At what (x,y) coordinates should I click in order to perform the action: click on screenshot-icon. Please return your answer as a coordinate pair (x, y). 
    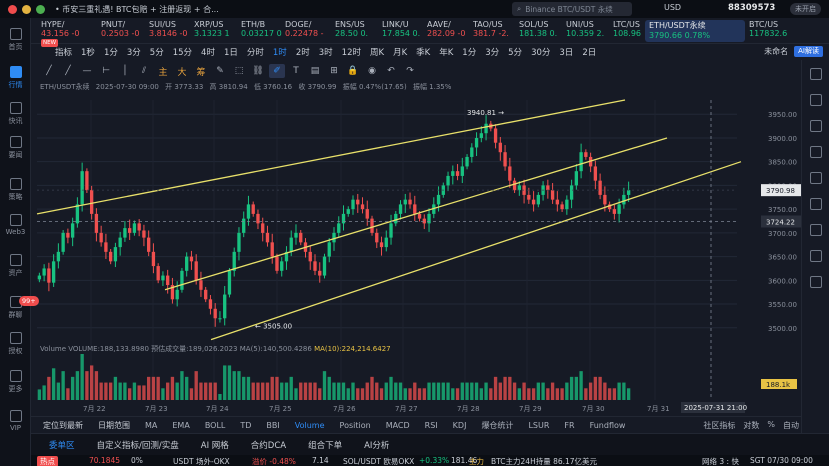
    Looking at the image, I should click on (816, 256).